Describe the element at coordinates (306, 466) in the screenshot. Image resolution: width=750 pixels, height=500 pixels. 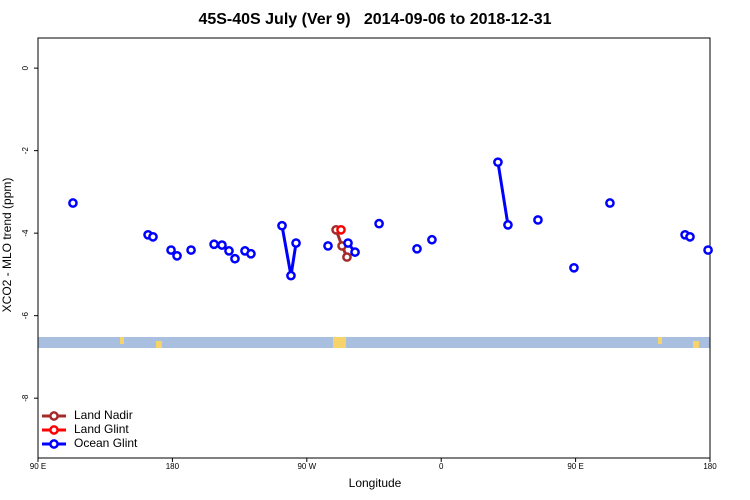
I see `x-tick-label: 90 W` at that location.